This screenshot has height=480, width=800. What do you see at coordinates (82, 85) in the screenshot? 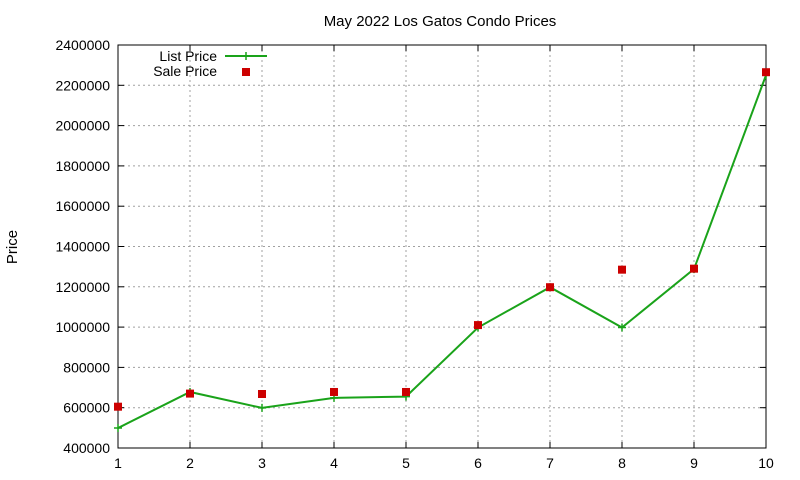
I see `y-tick-label: 2200000` at bounding box center [82, 85].